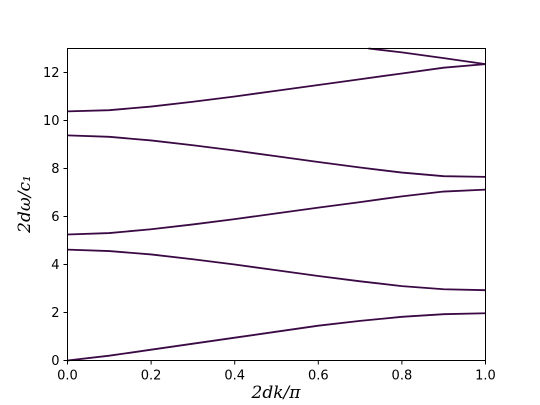 The width and height of the screenshot is (540, 405). What do you see at coordinates (51, 73) in the screenshot?
I see `y-tick-label: 12` at bounding box center [51, 73].